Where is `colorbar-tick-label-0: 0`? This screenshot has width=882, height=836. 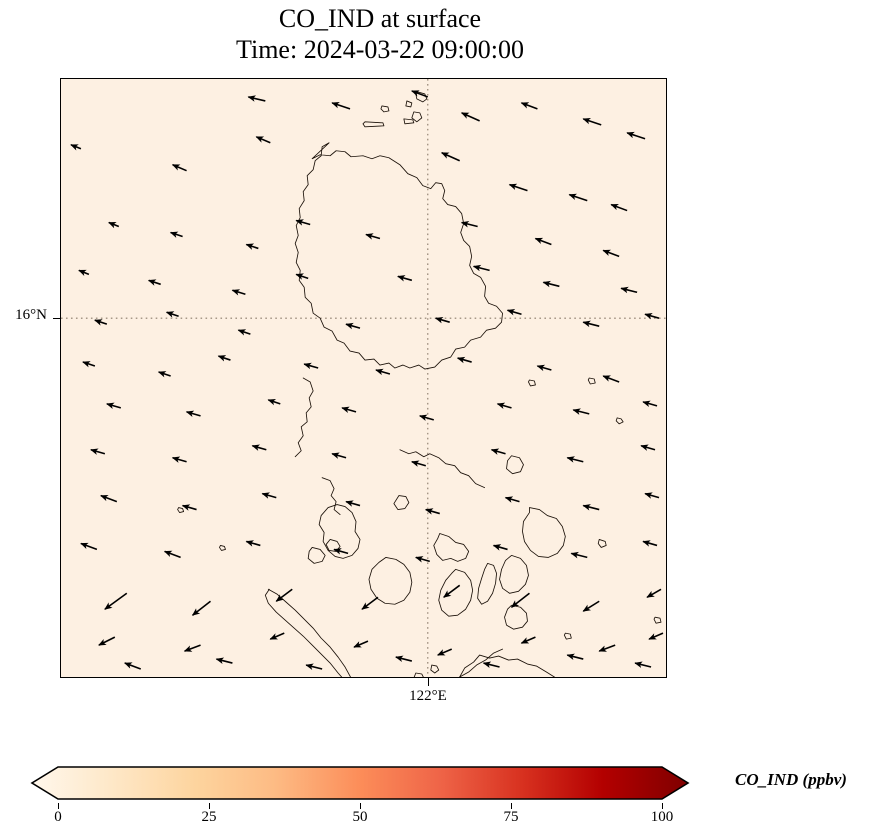 colorbar-tick-label-0: 0 is located at coordinates (58, 817).